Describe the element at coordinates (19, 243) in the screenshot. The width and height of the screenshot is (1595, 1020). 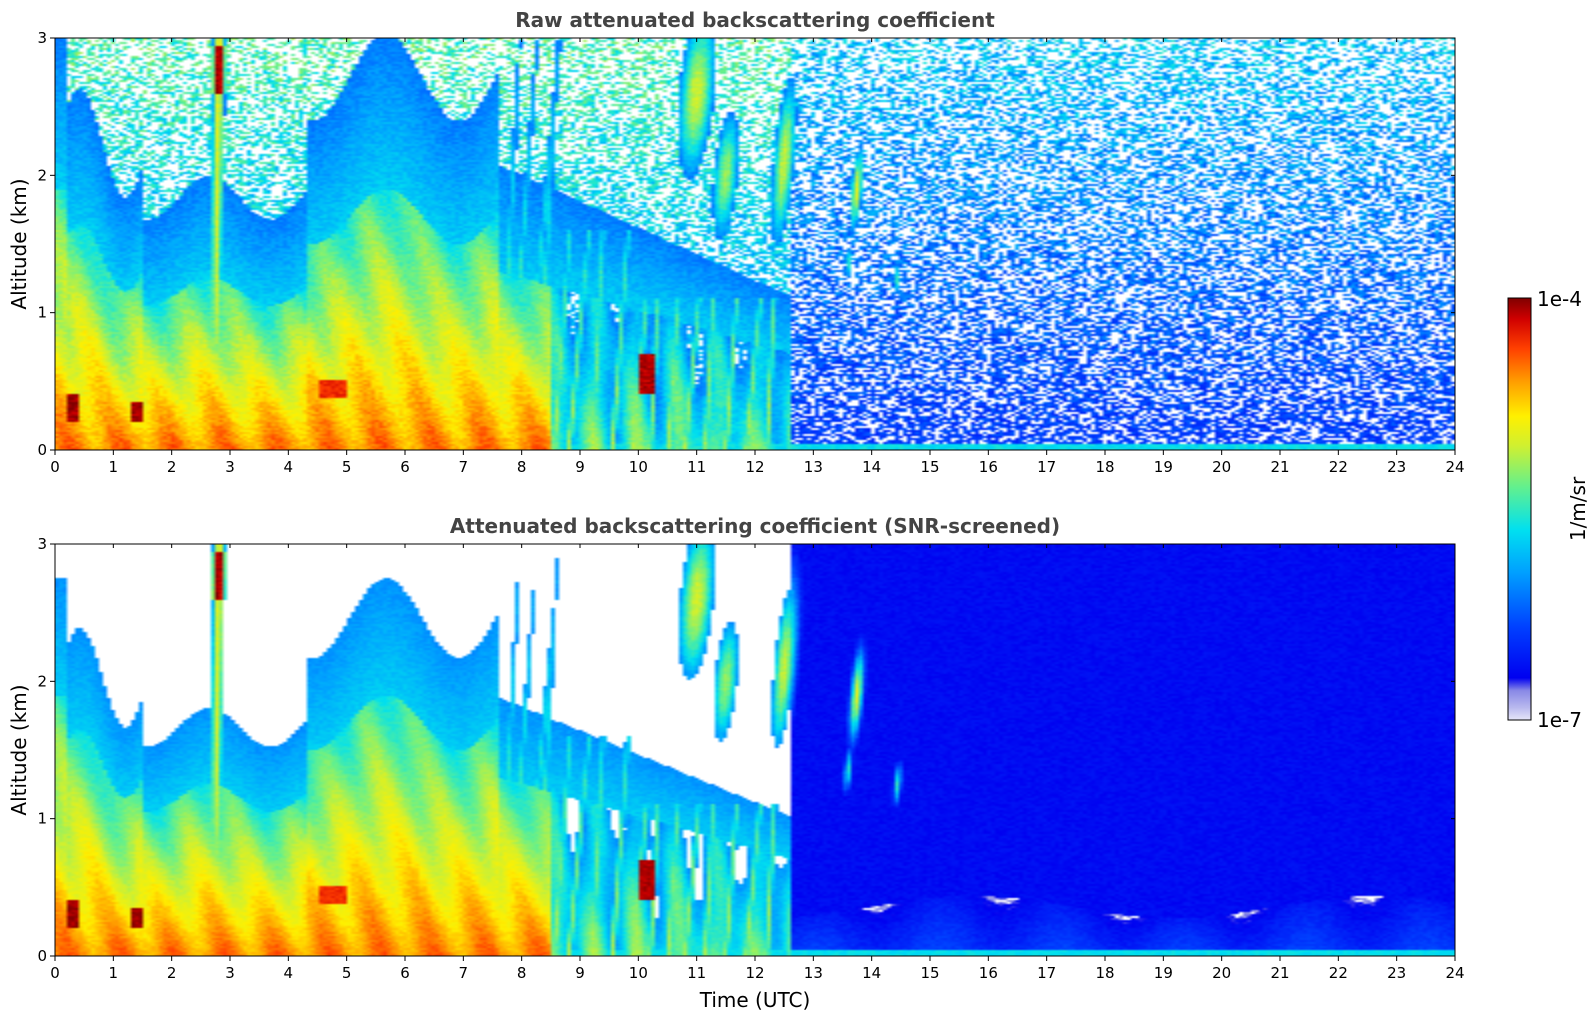
I see `y-axis-label-raw: Altitude (km)` at that location.